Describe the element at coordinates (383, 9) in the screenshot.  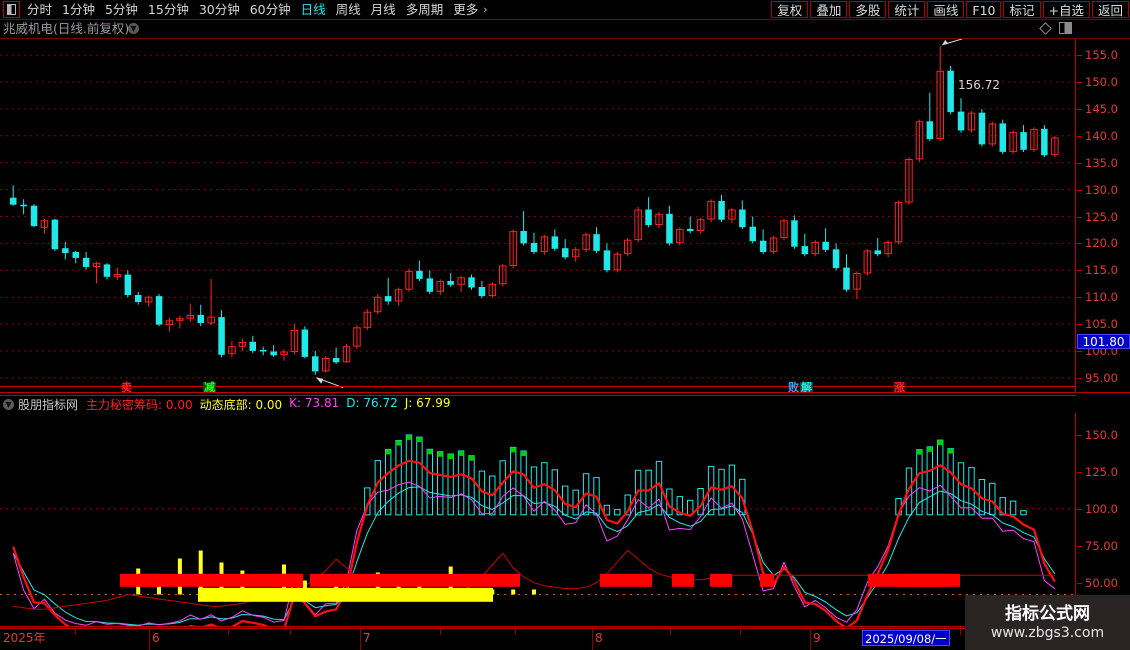
I see `period-8: 月线` at that location.